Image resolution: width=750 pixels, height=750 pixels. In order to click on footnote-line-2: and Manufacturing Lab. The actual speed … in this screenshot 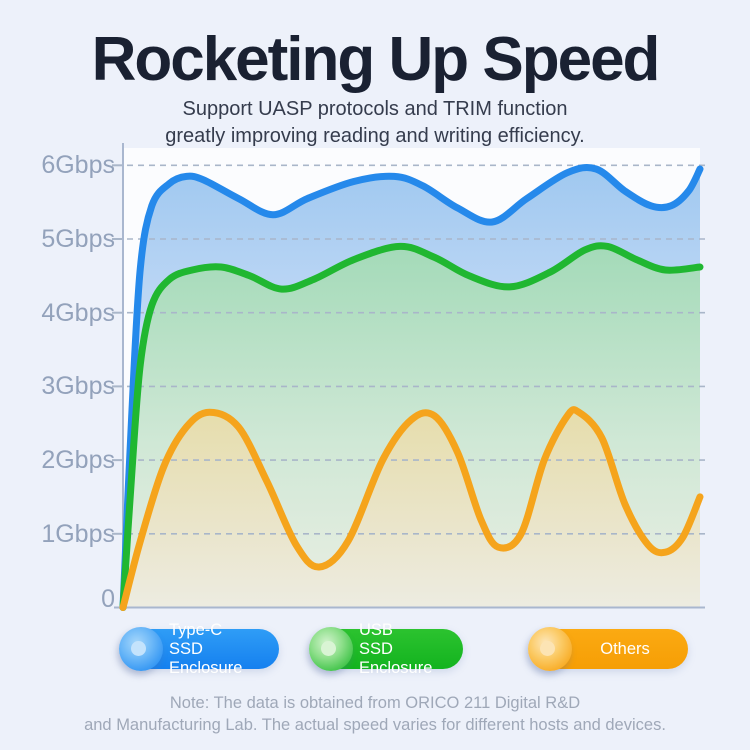, I will do `click(375, 725)`.